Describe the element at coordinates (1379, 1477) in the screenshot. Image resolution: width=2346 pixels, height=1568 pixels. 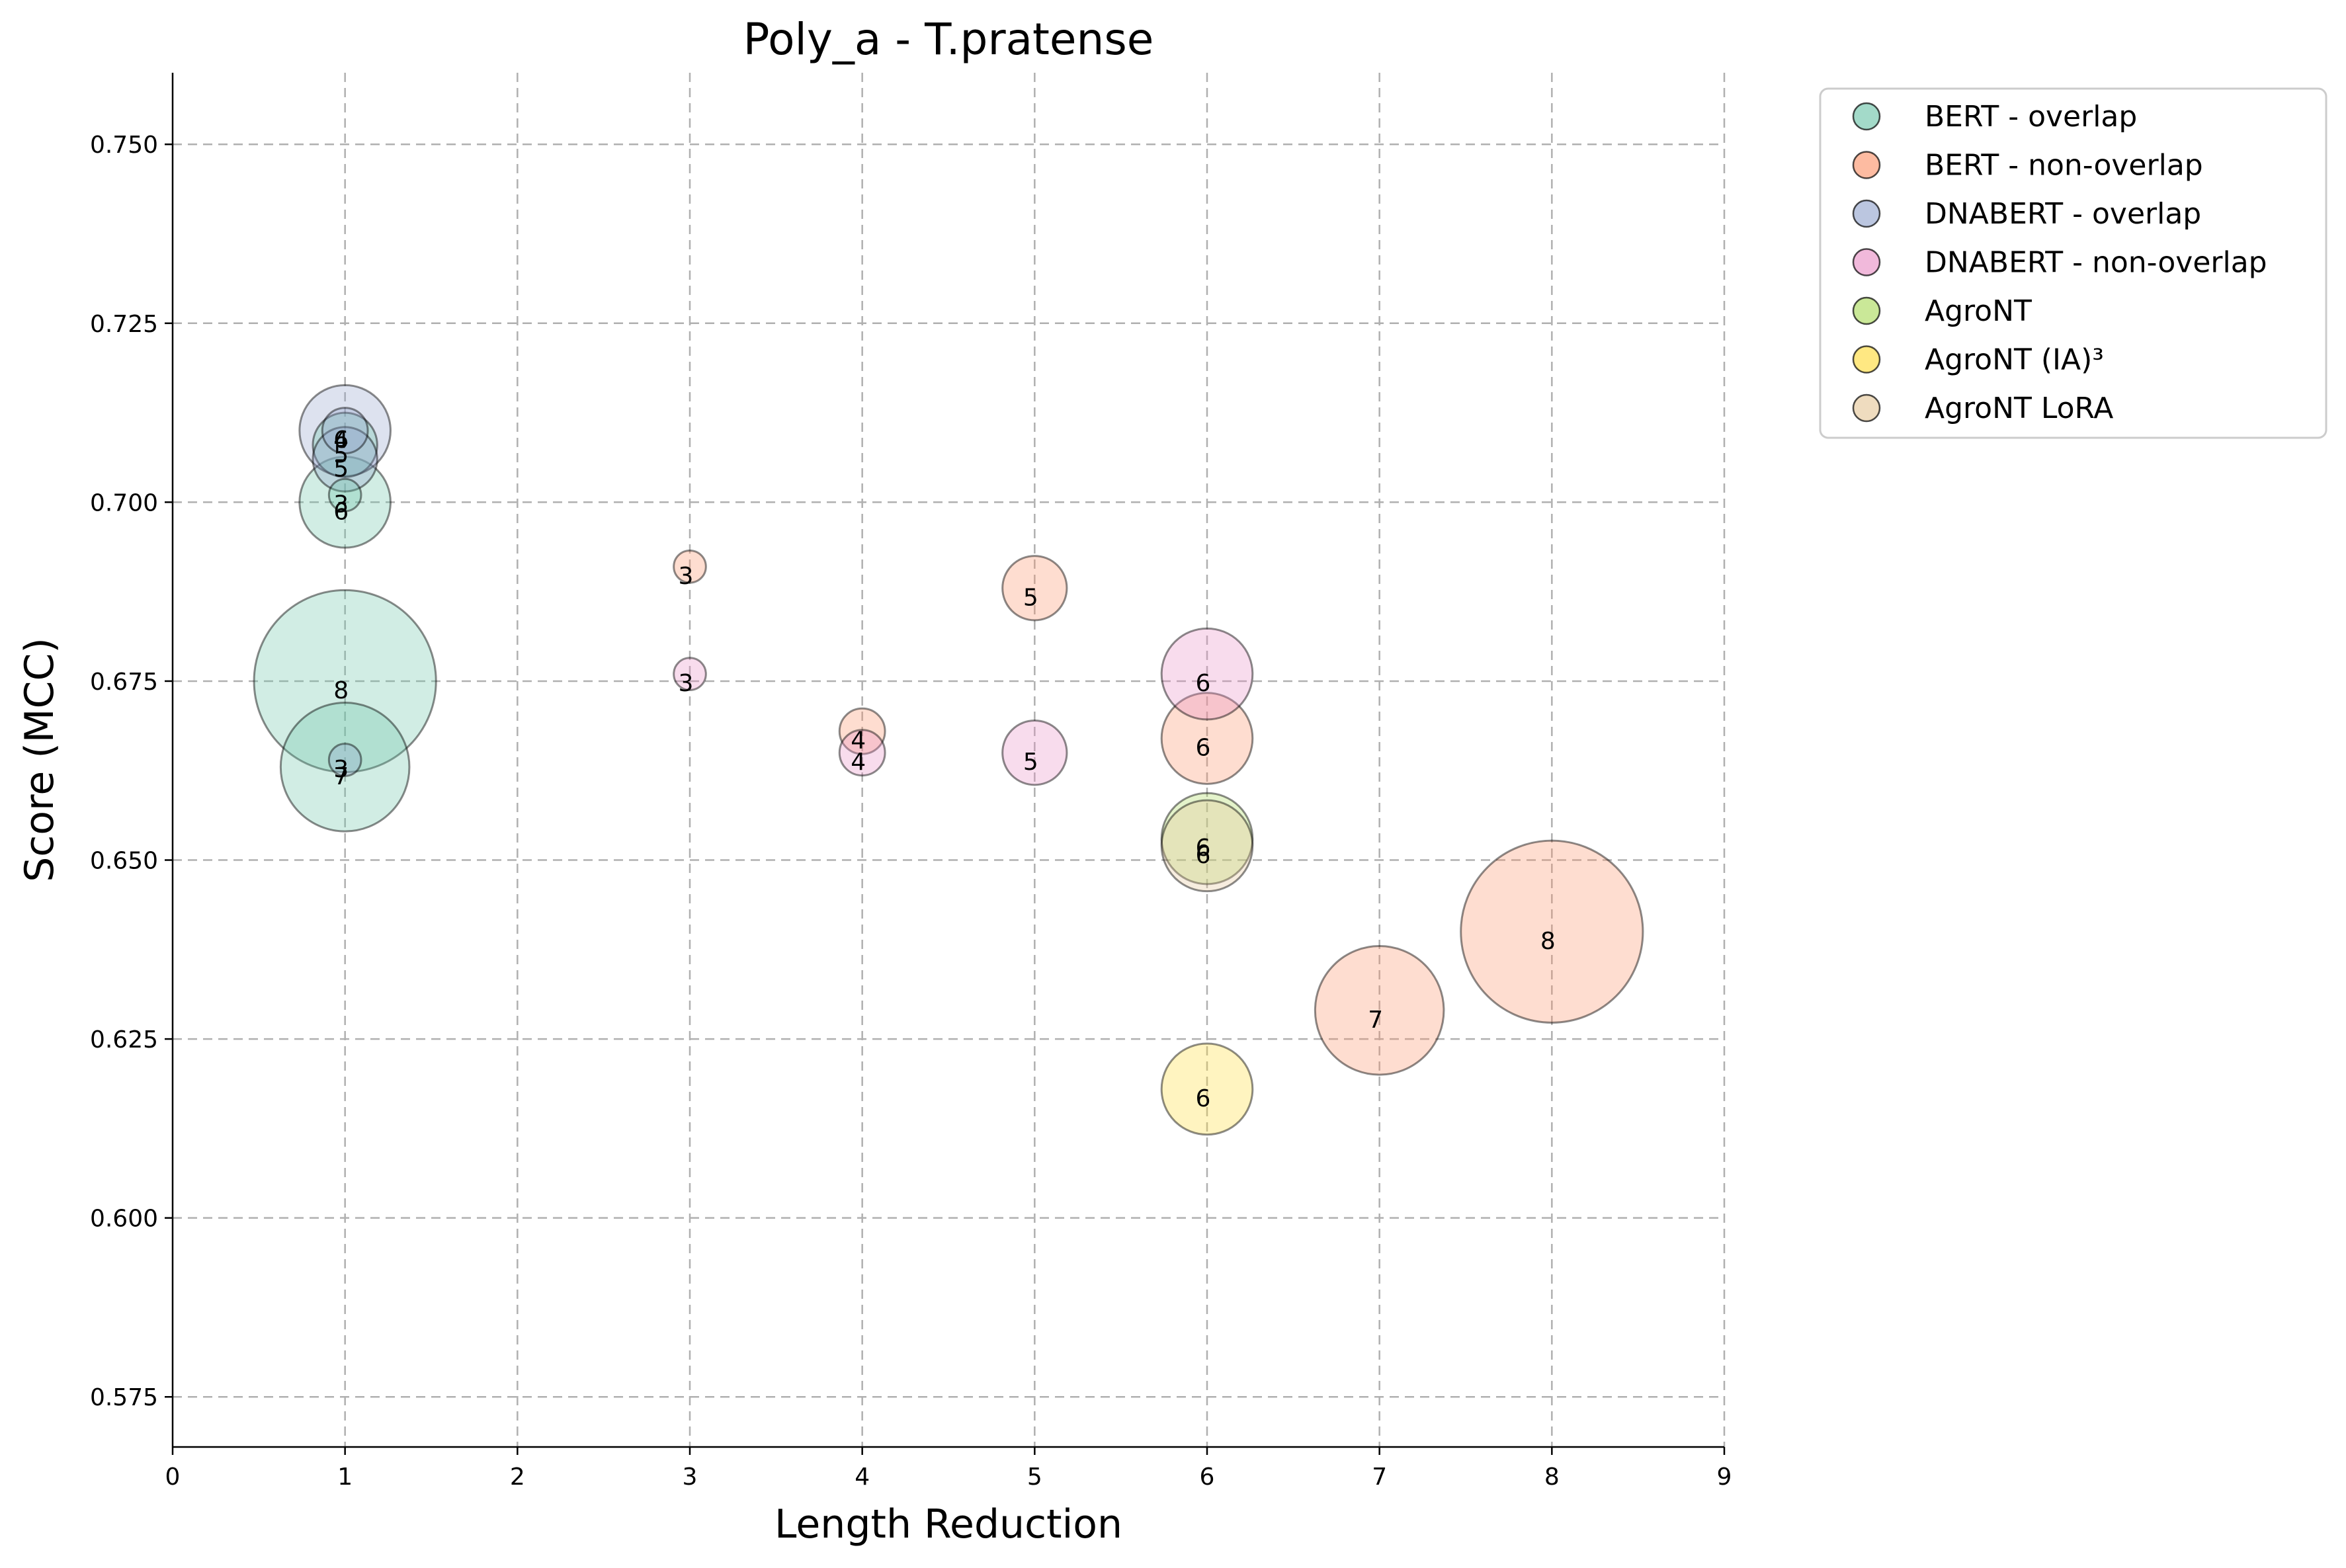
I see `x-tick-label: 7` at that location.